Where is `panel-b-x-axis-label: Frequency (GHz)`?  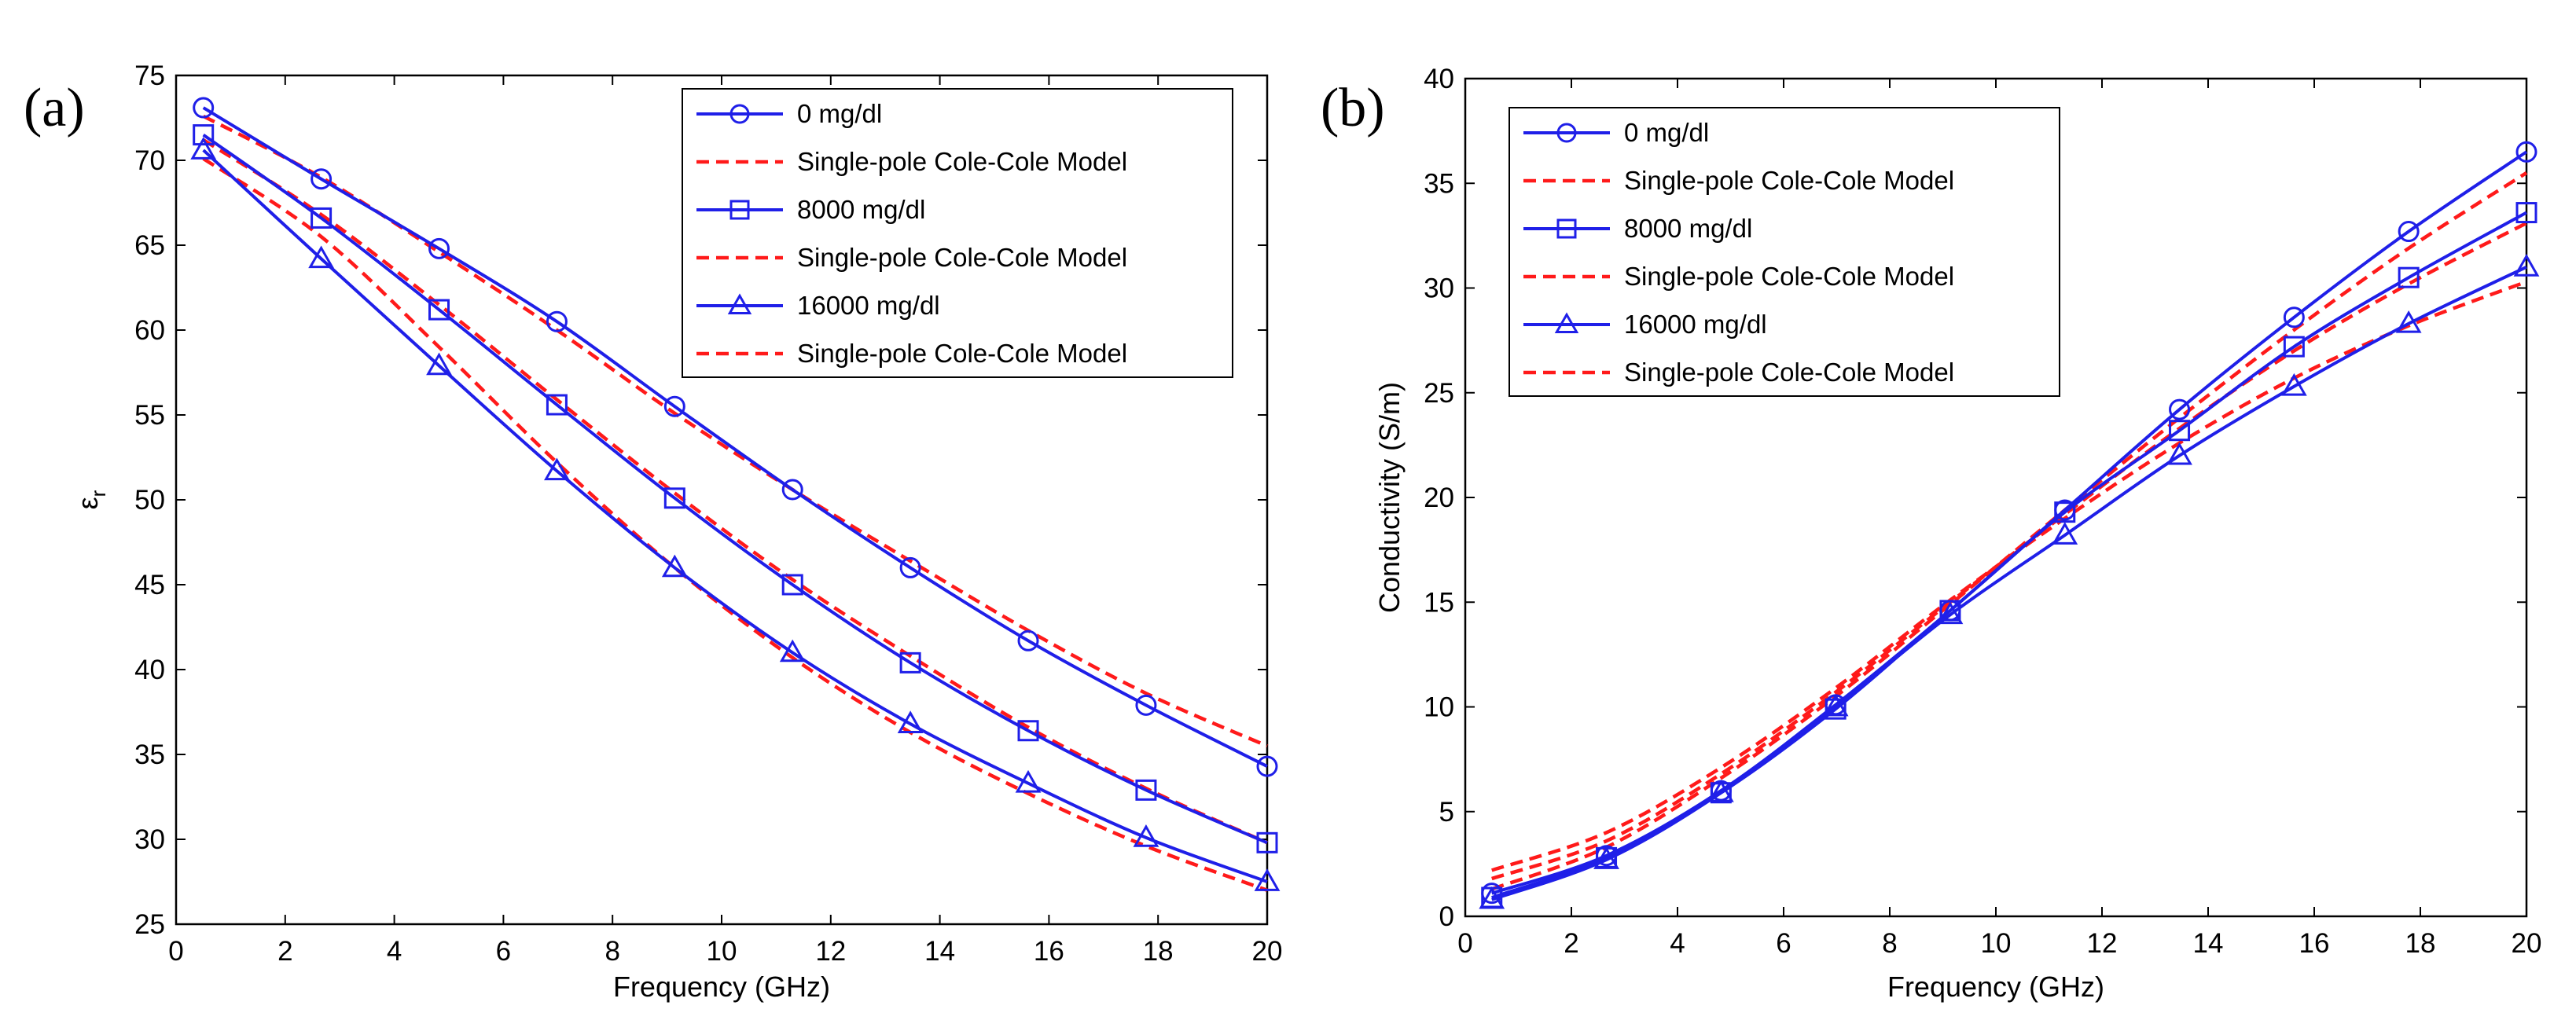
panel-b-x-axis-label: Frequency (GHz) is located at coordinates (1995, 987).